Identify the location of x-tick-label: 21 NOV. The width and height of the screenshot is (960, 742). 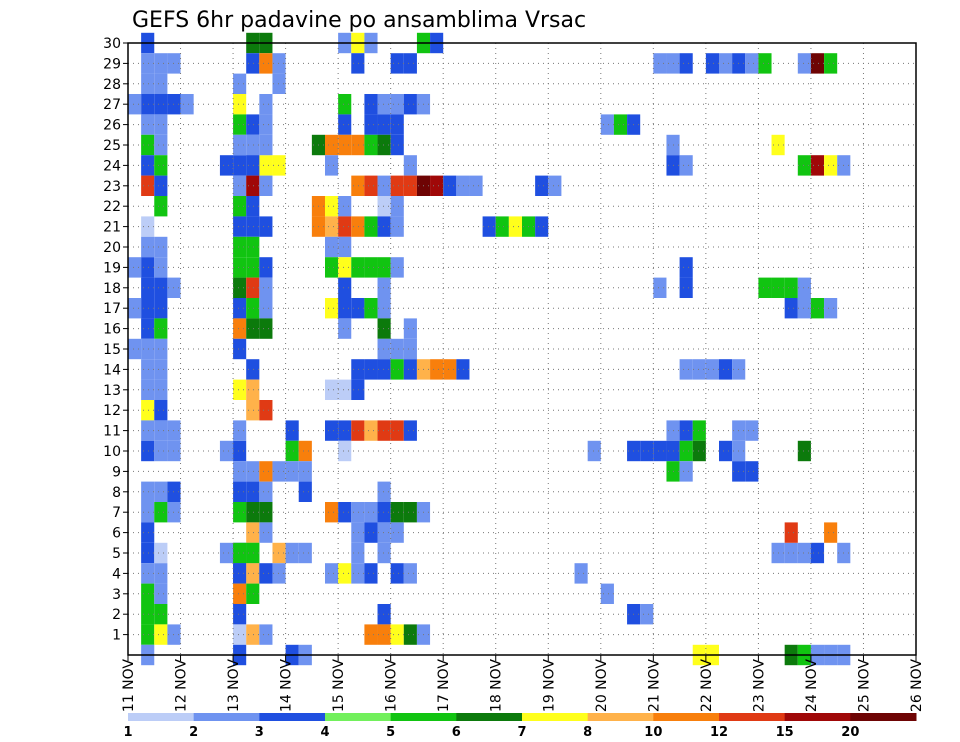
(654, 686).